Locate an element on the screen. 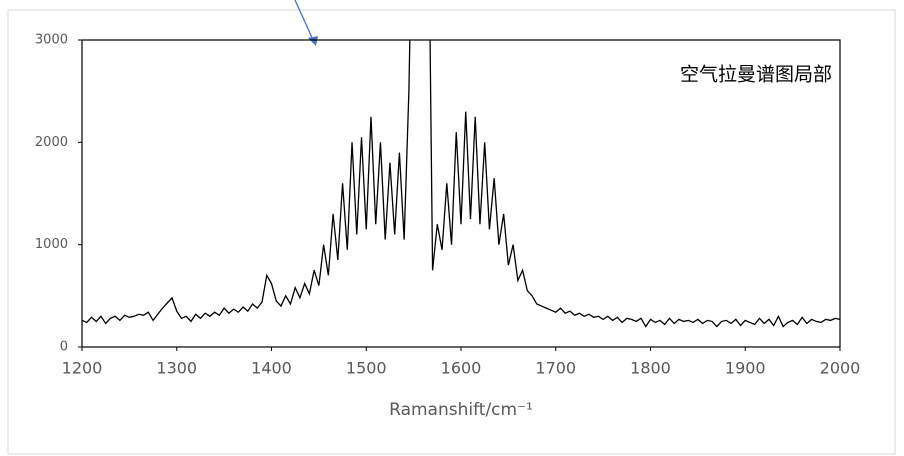  x-tick-label: 1600 is located at coordinates (461, 368).